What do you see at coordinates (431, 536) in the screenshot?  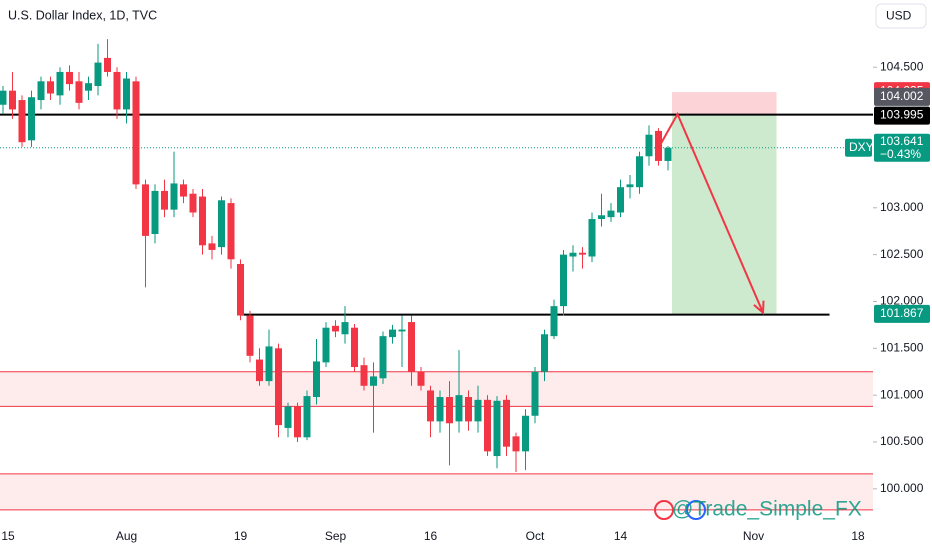 I see `x-tick-label: 16` at bounding box center [431, 536].